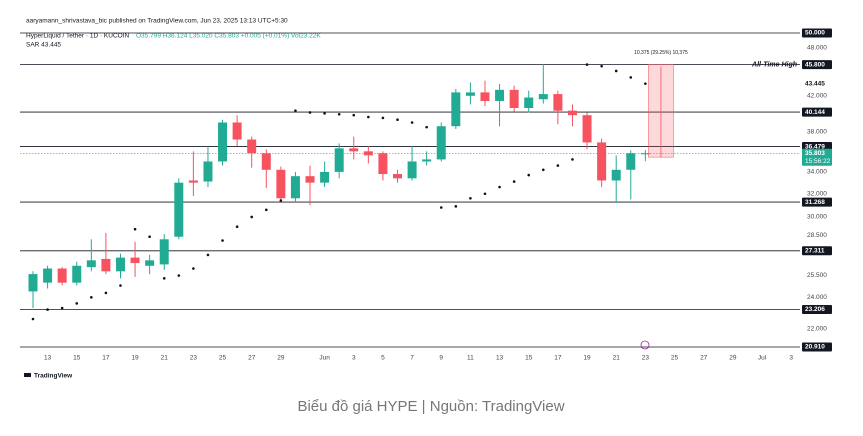 The image size is (863, 436). I want to click on symbol: HyperLiquid / Tether · 1D · KUCOIN, so click(77, 36).